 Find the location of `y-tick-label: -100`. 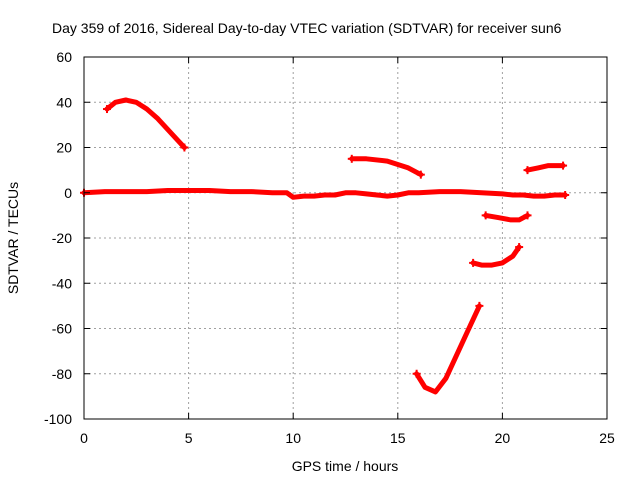

y-tick-label: -100 is located at coordinates (58, 419).